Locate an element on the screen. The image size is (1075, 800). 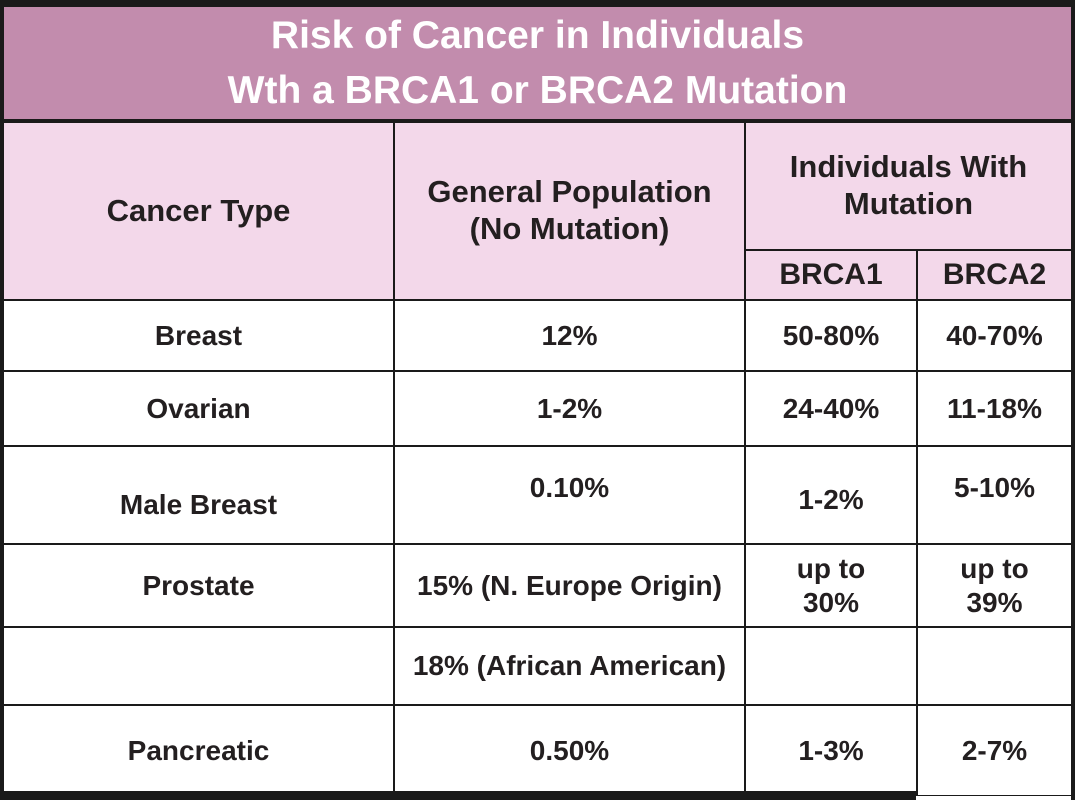
cell-male-breast-brca2: 5-10% is located at coordinates (994, 495).